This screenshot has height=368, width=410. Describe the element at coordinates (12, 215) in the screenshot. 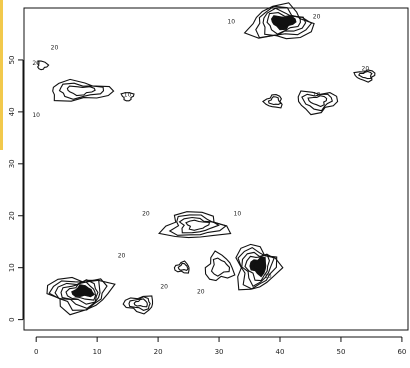

I see `y-tick-label: 20` at that location.